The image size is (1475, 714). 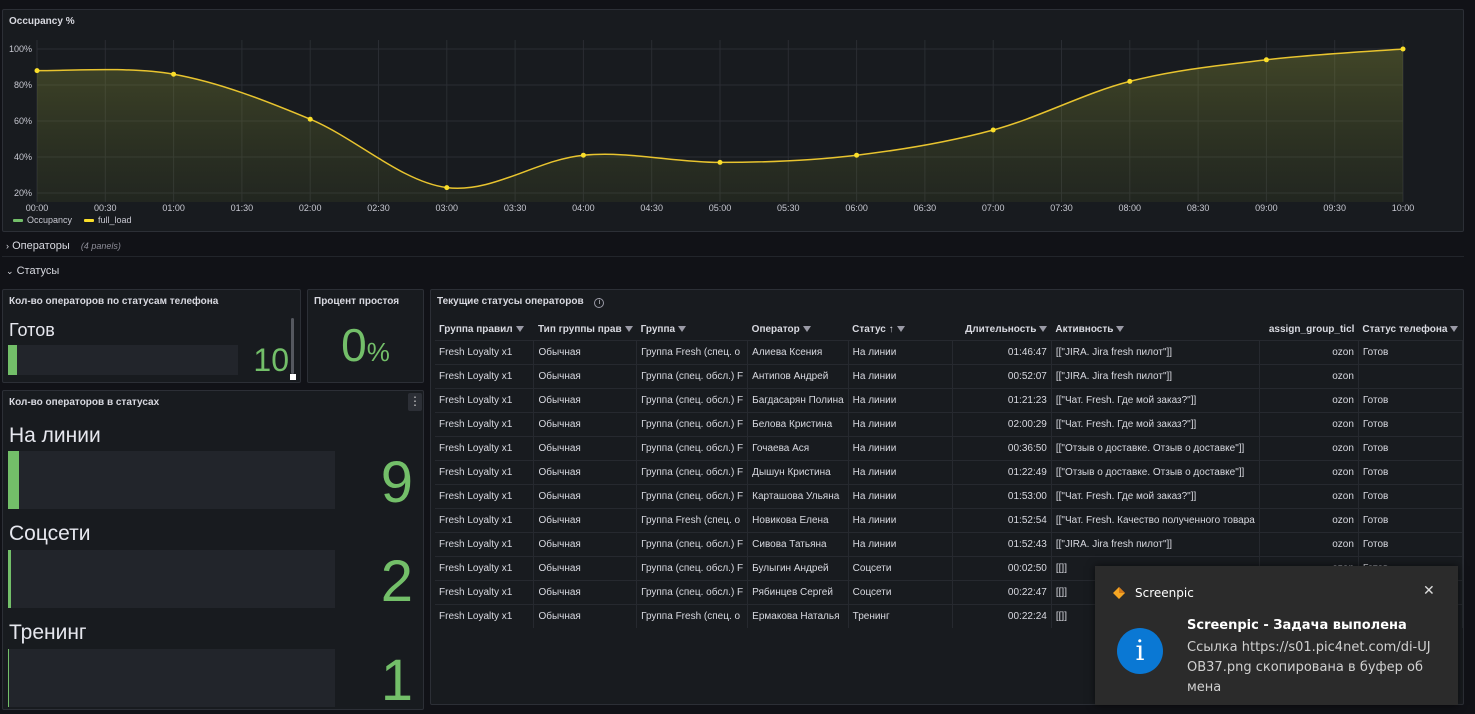 I want to click on y-tick-label: 60%, so click(x=23, y=121).